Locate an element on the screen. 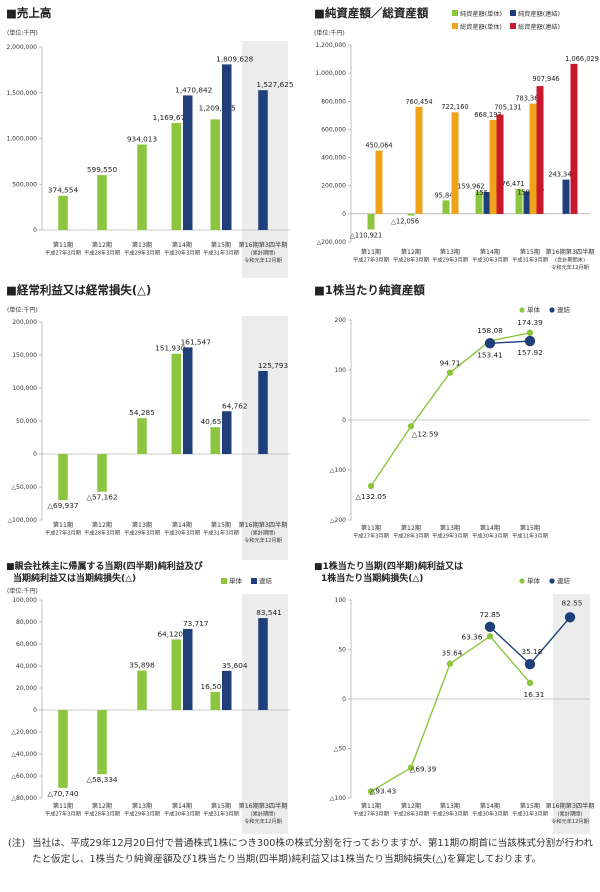  y-tick-label: 100 is located at coordinates (341, 600).